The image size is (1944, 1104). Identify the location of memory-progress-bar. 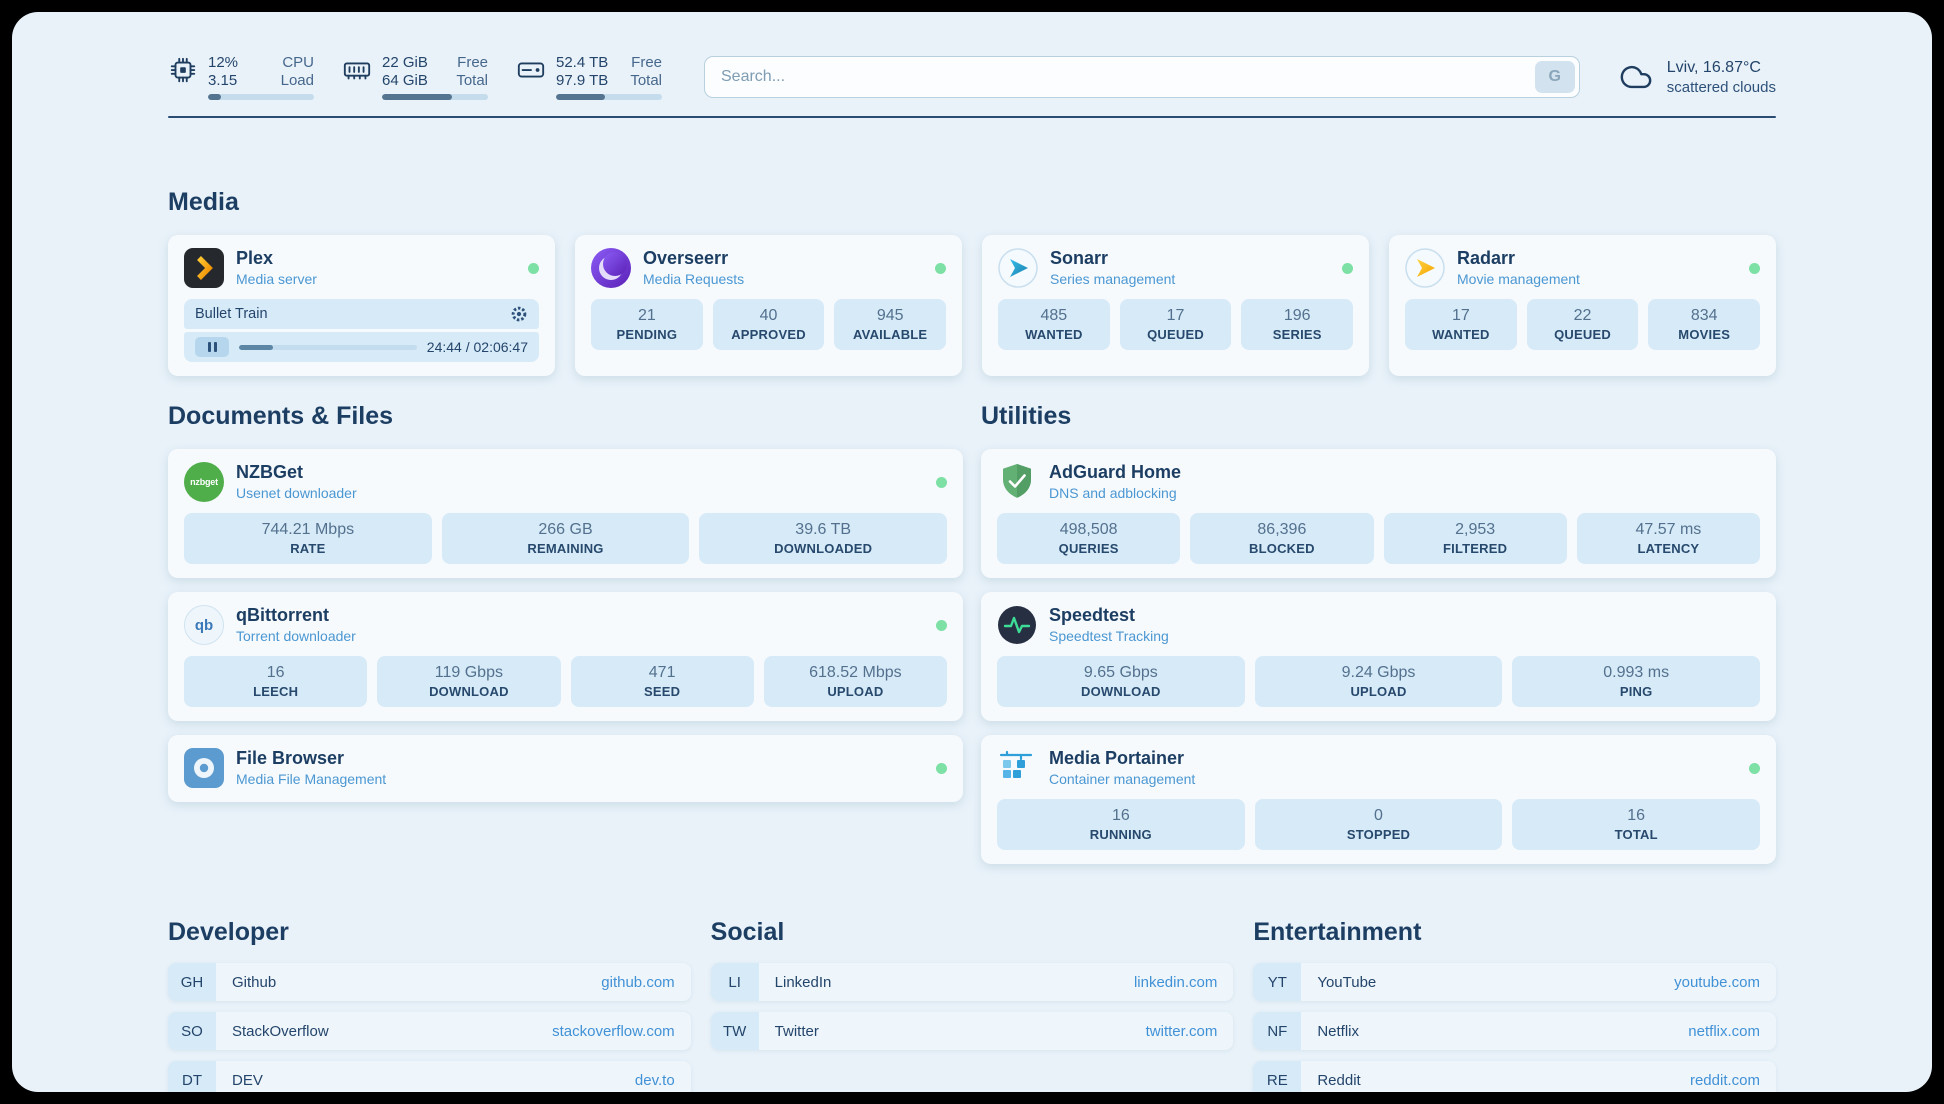
(435, 97).